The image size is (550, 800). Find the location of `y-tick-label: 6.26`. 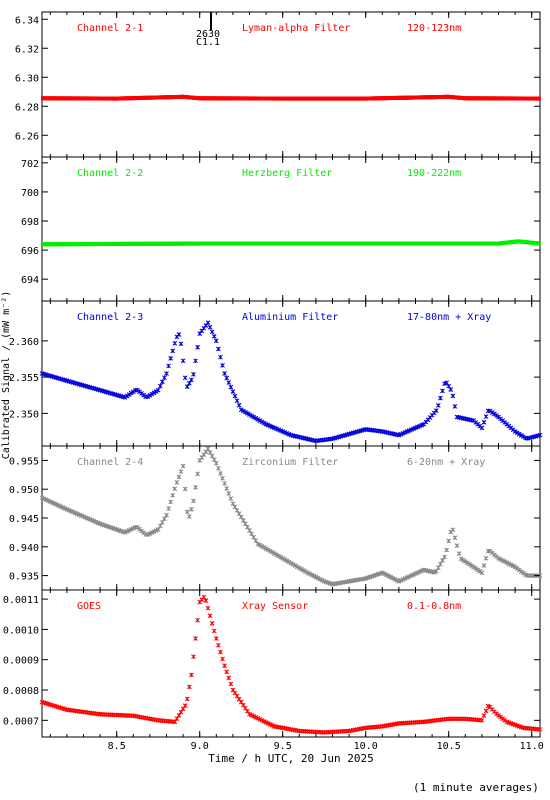

y-tick-label: 6.26 is located at coordinates (27, 136).